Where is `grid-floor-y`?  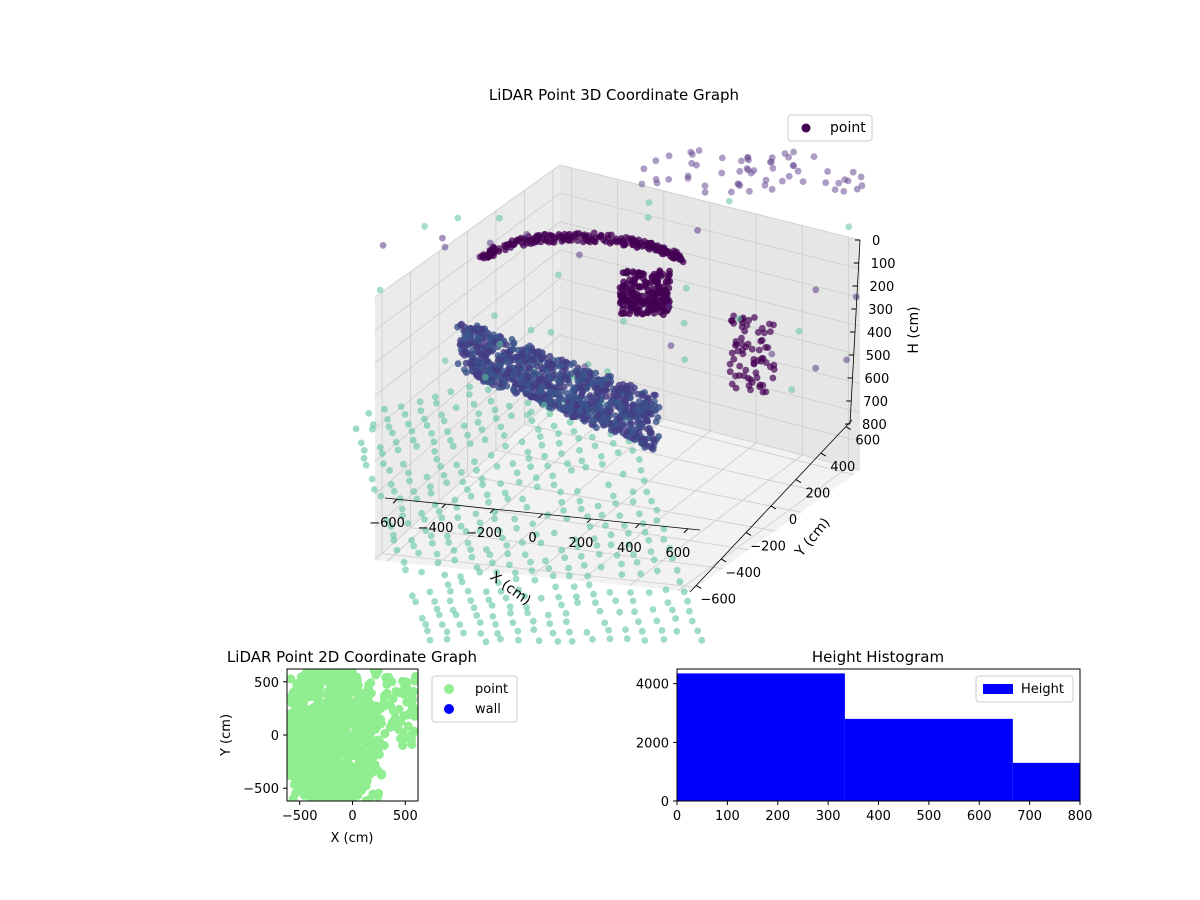
grid-floor-y is located at coordinates (539, 570).